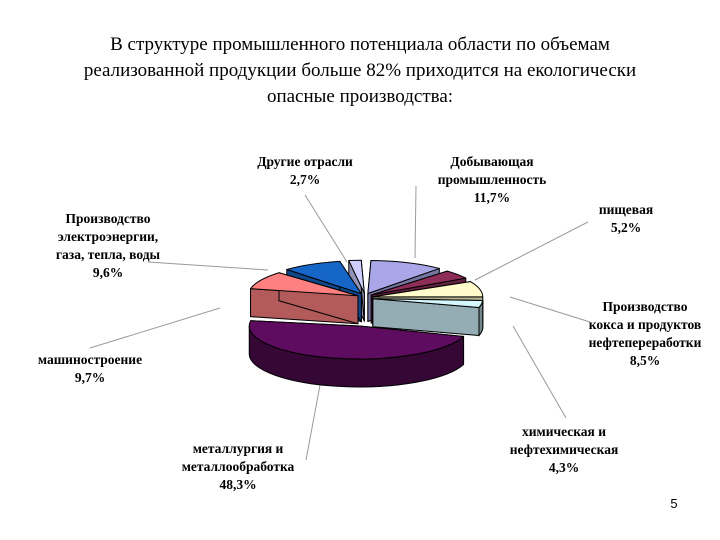 The image size is (720, 540). I want to click on slice-name-4-1: металлообработка, so click(238, 466).